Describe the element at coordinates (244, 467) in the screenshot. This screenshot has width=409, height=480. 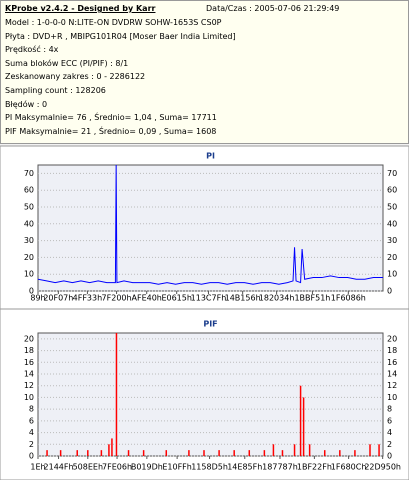
I see `x-tick-label: 14E85Fh` at that location.